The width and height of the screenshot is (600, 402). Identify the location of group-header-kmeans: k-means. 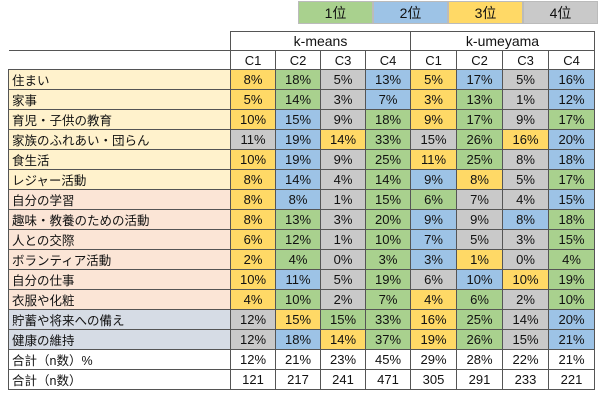
(320, 41).